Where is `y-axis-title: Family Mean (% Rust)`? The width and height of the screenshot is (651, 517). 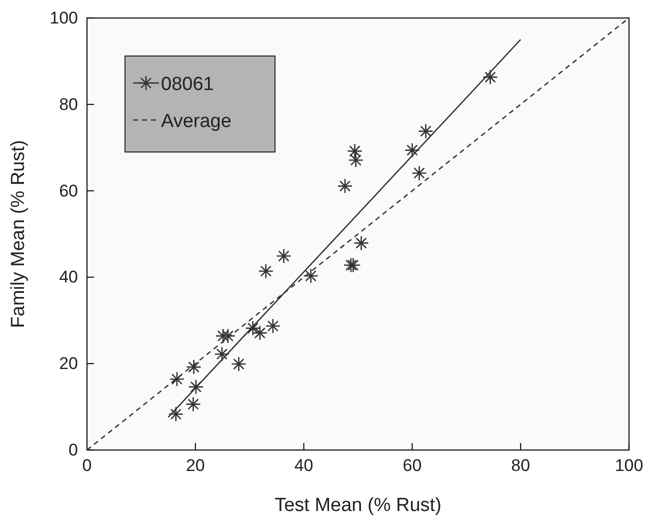 y-axis-title: Family Mean (% Rust) is located at coordinates (18, 234).